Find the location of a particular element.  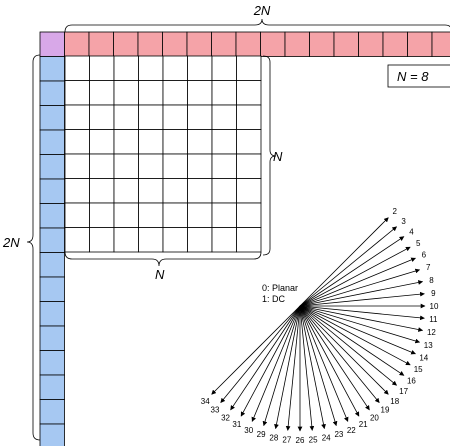

mode-number-label: 23 is located at coordinates (338, 434).